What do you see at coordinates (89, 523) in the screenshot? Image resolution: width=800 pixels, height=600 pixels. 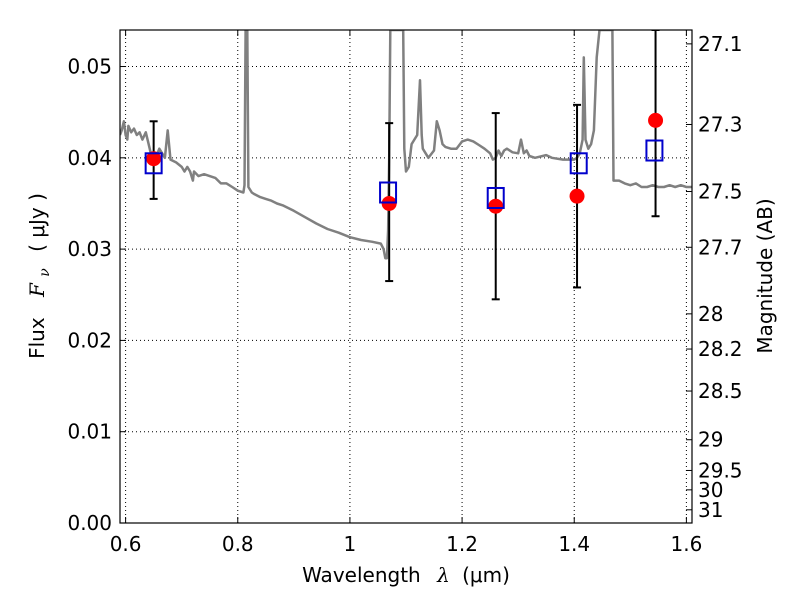 I see `y-tick-label: 0.00` at bounding box center [89, 523].